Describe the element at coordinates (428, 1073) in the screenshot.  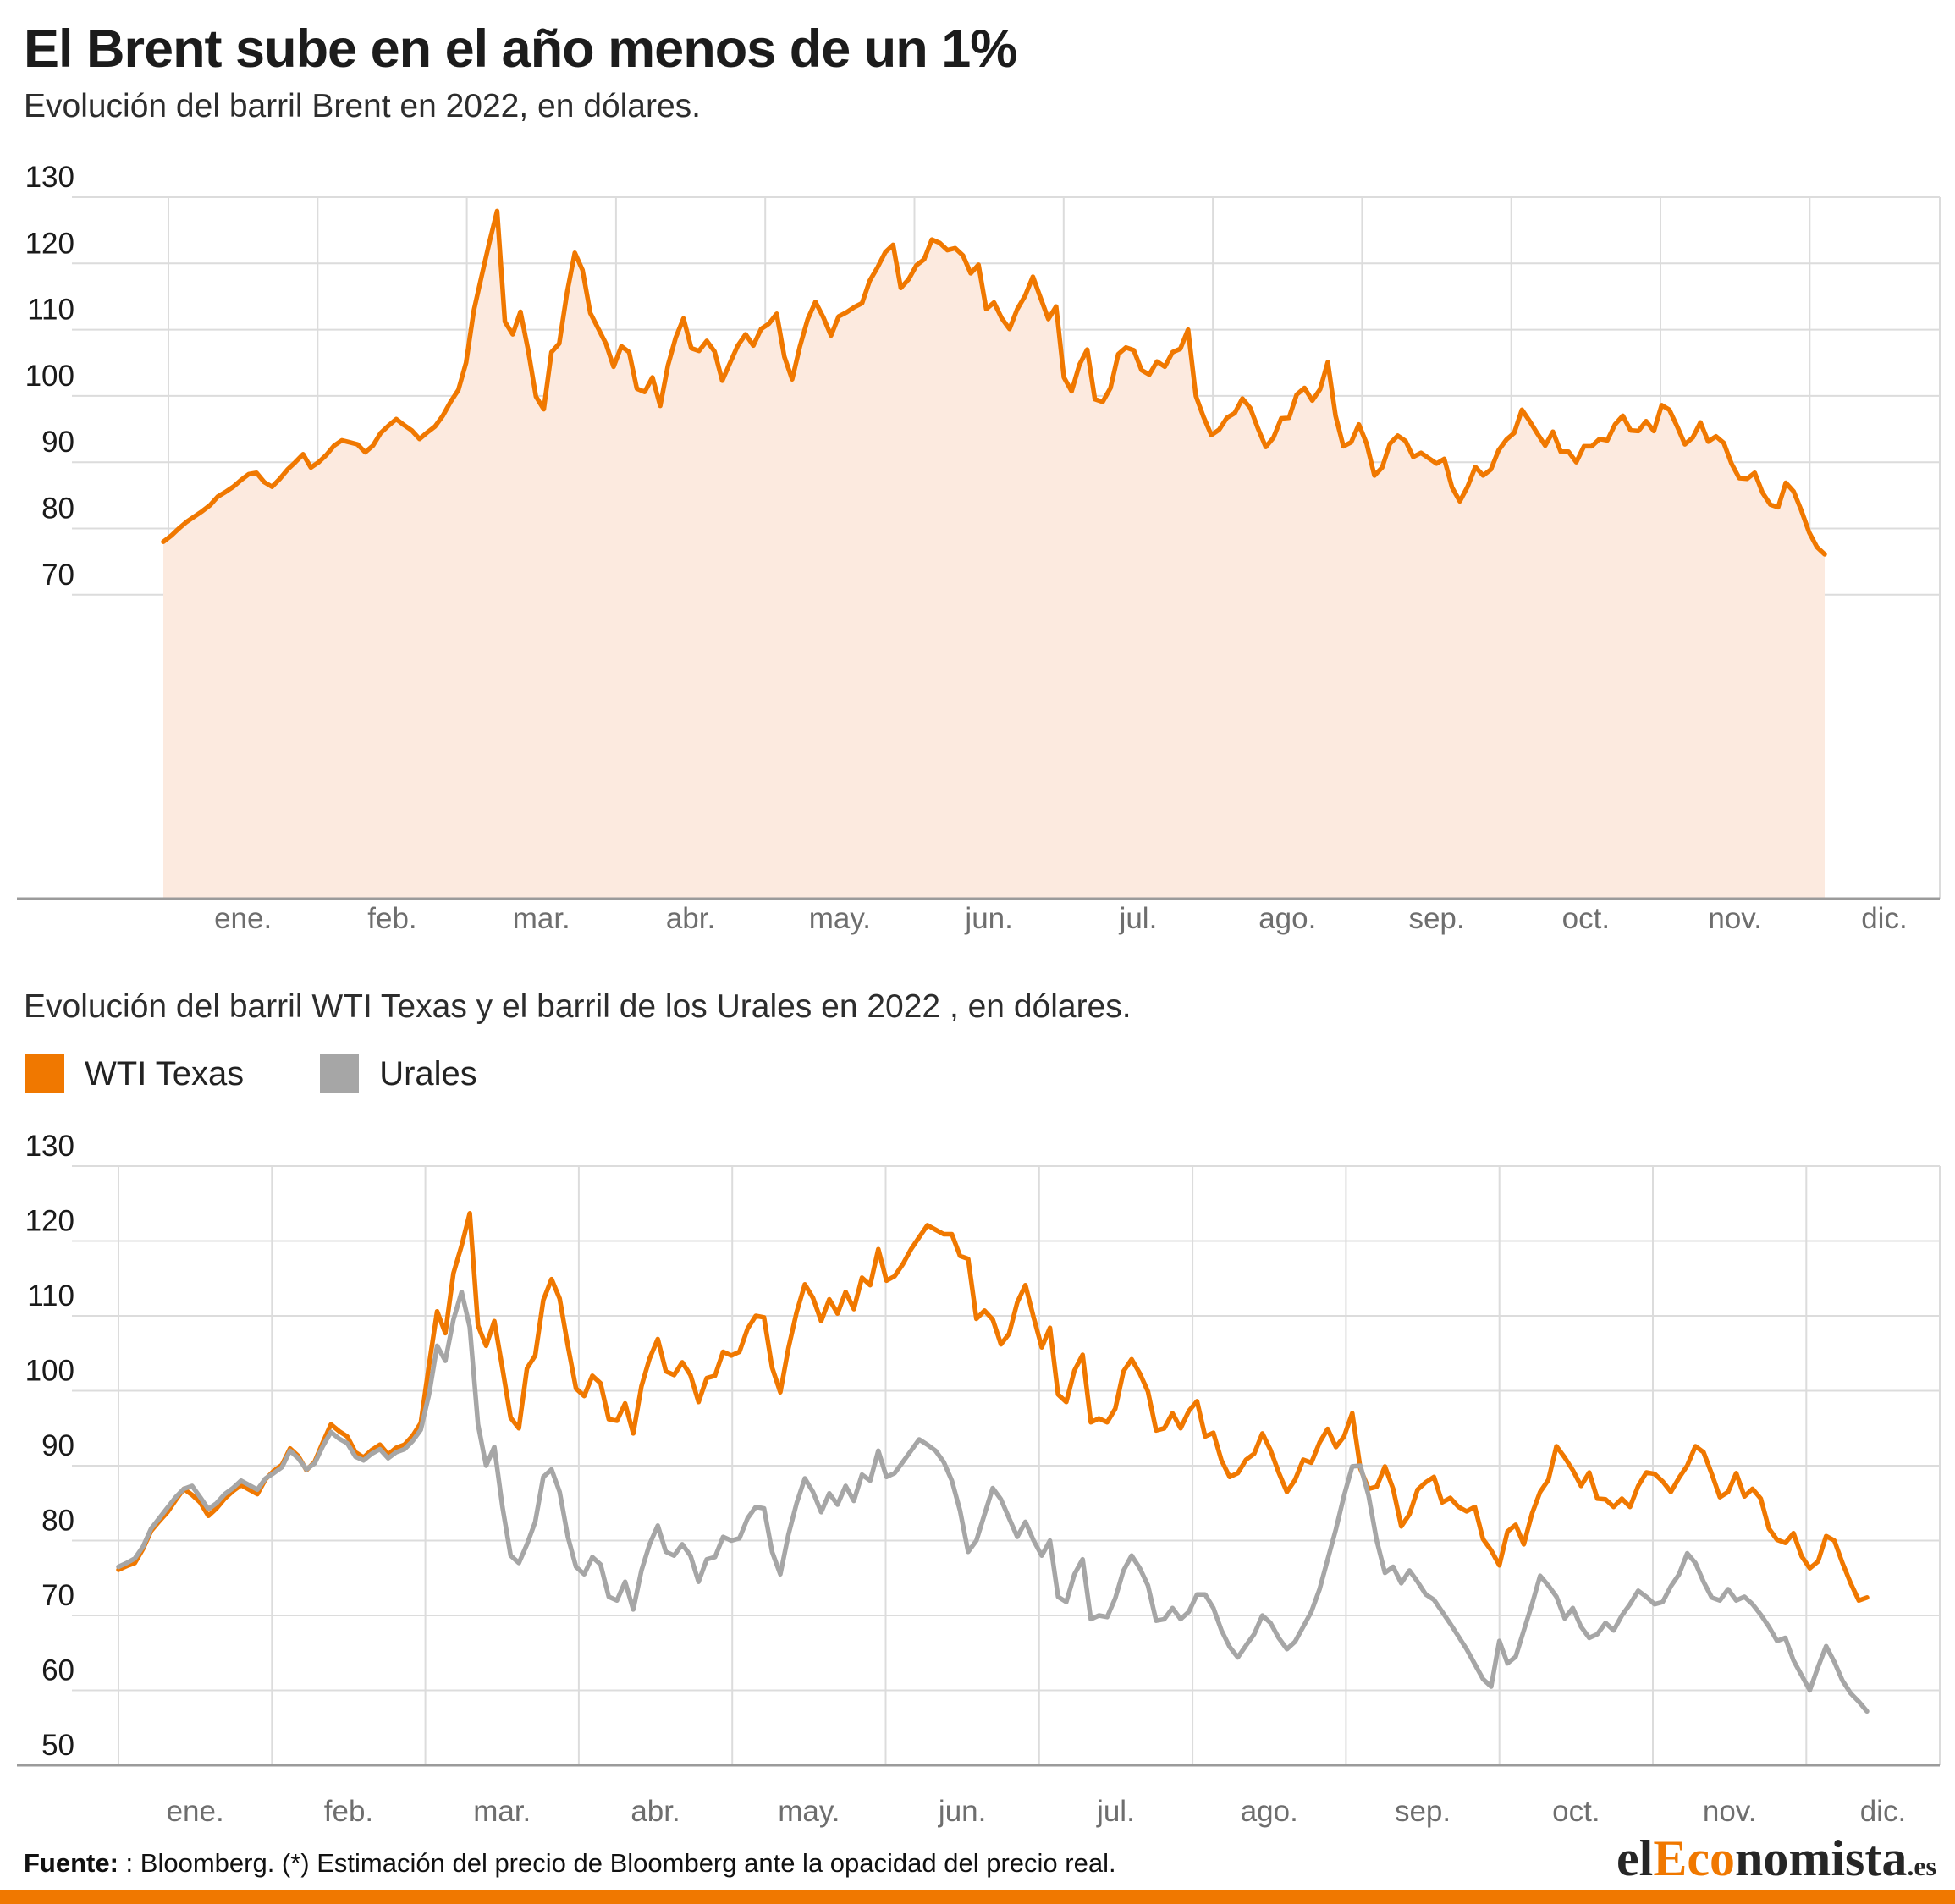
I see `urales-legend-label: Urales` at that location.